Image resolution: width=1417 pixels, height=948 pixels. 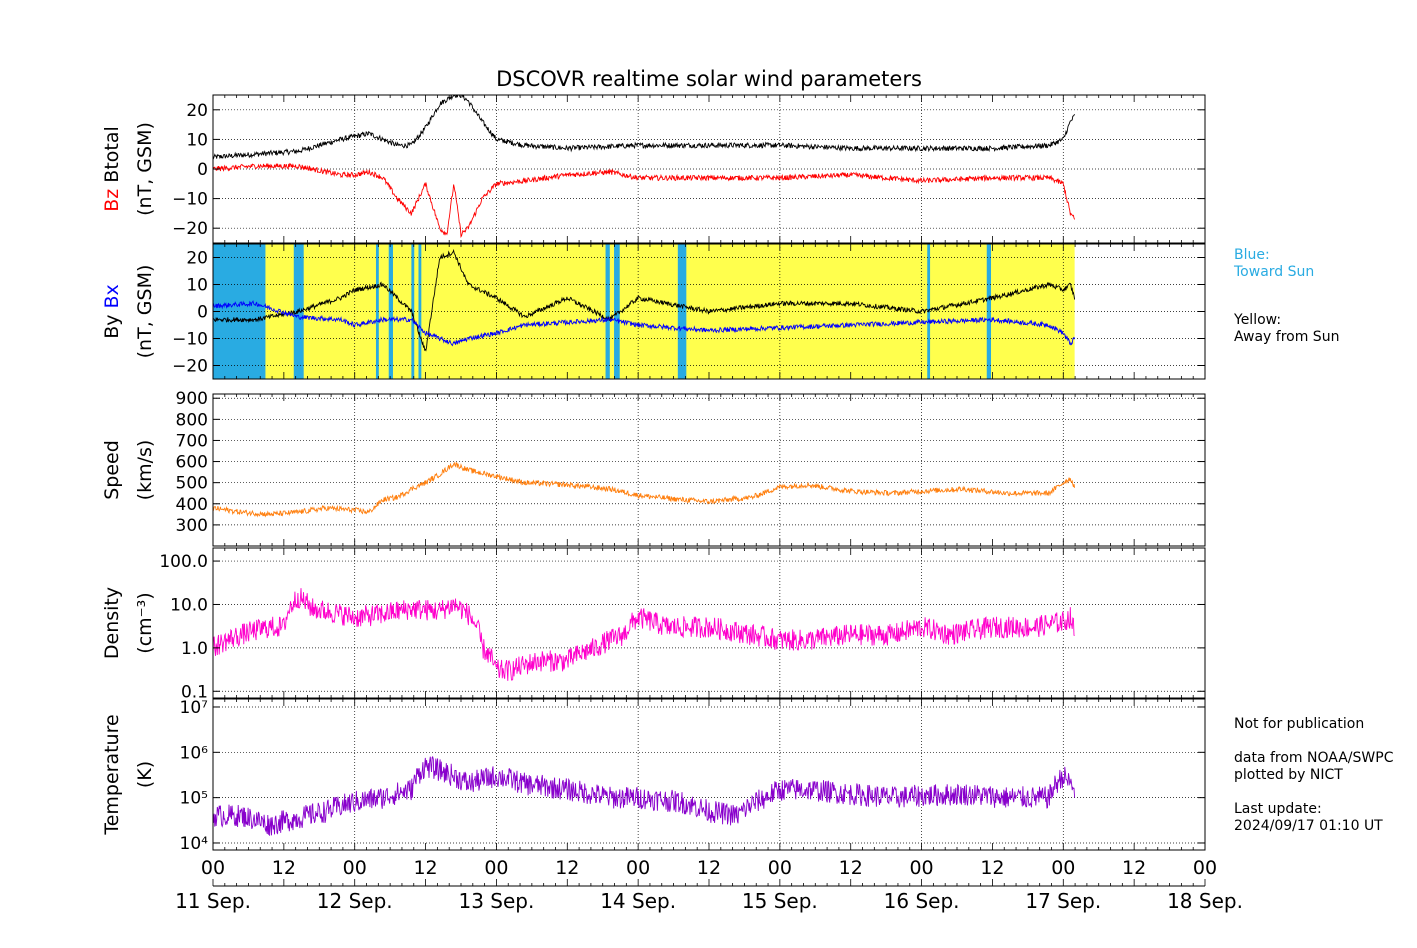 I want to click on y-axis-unit: (km/s), so click(x=145, y=470).